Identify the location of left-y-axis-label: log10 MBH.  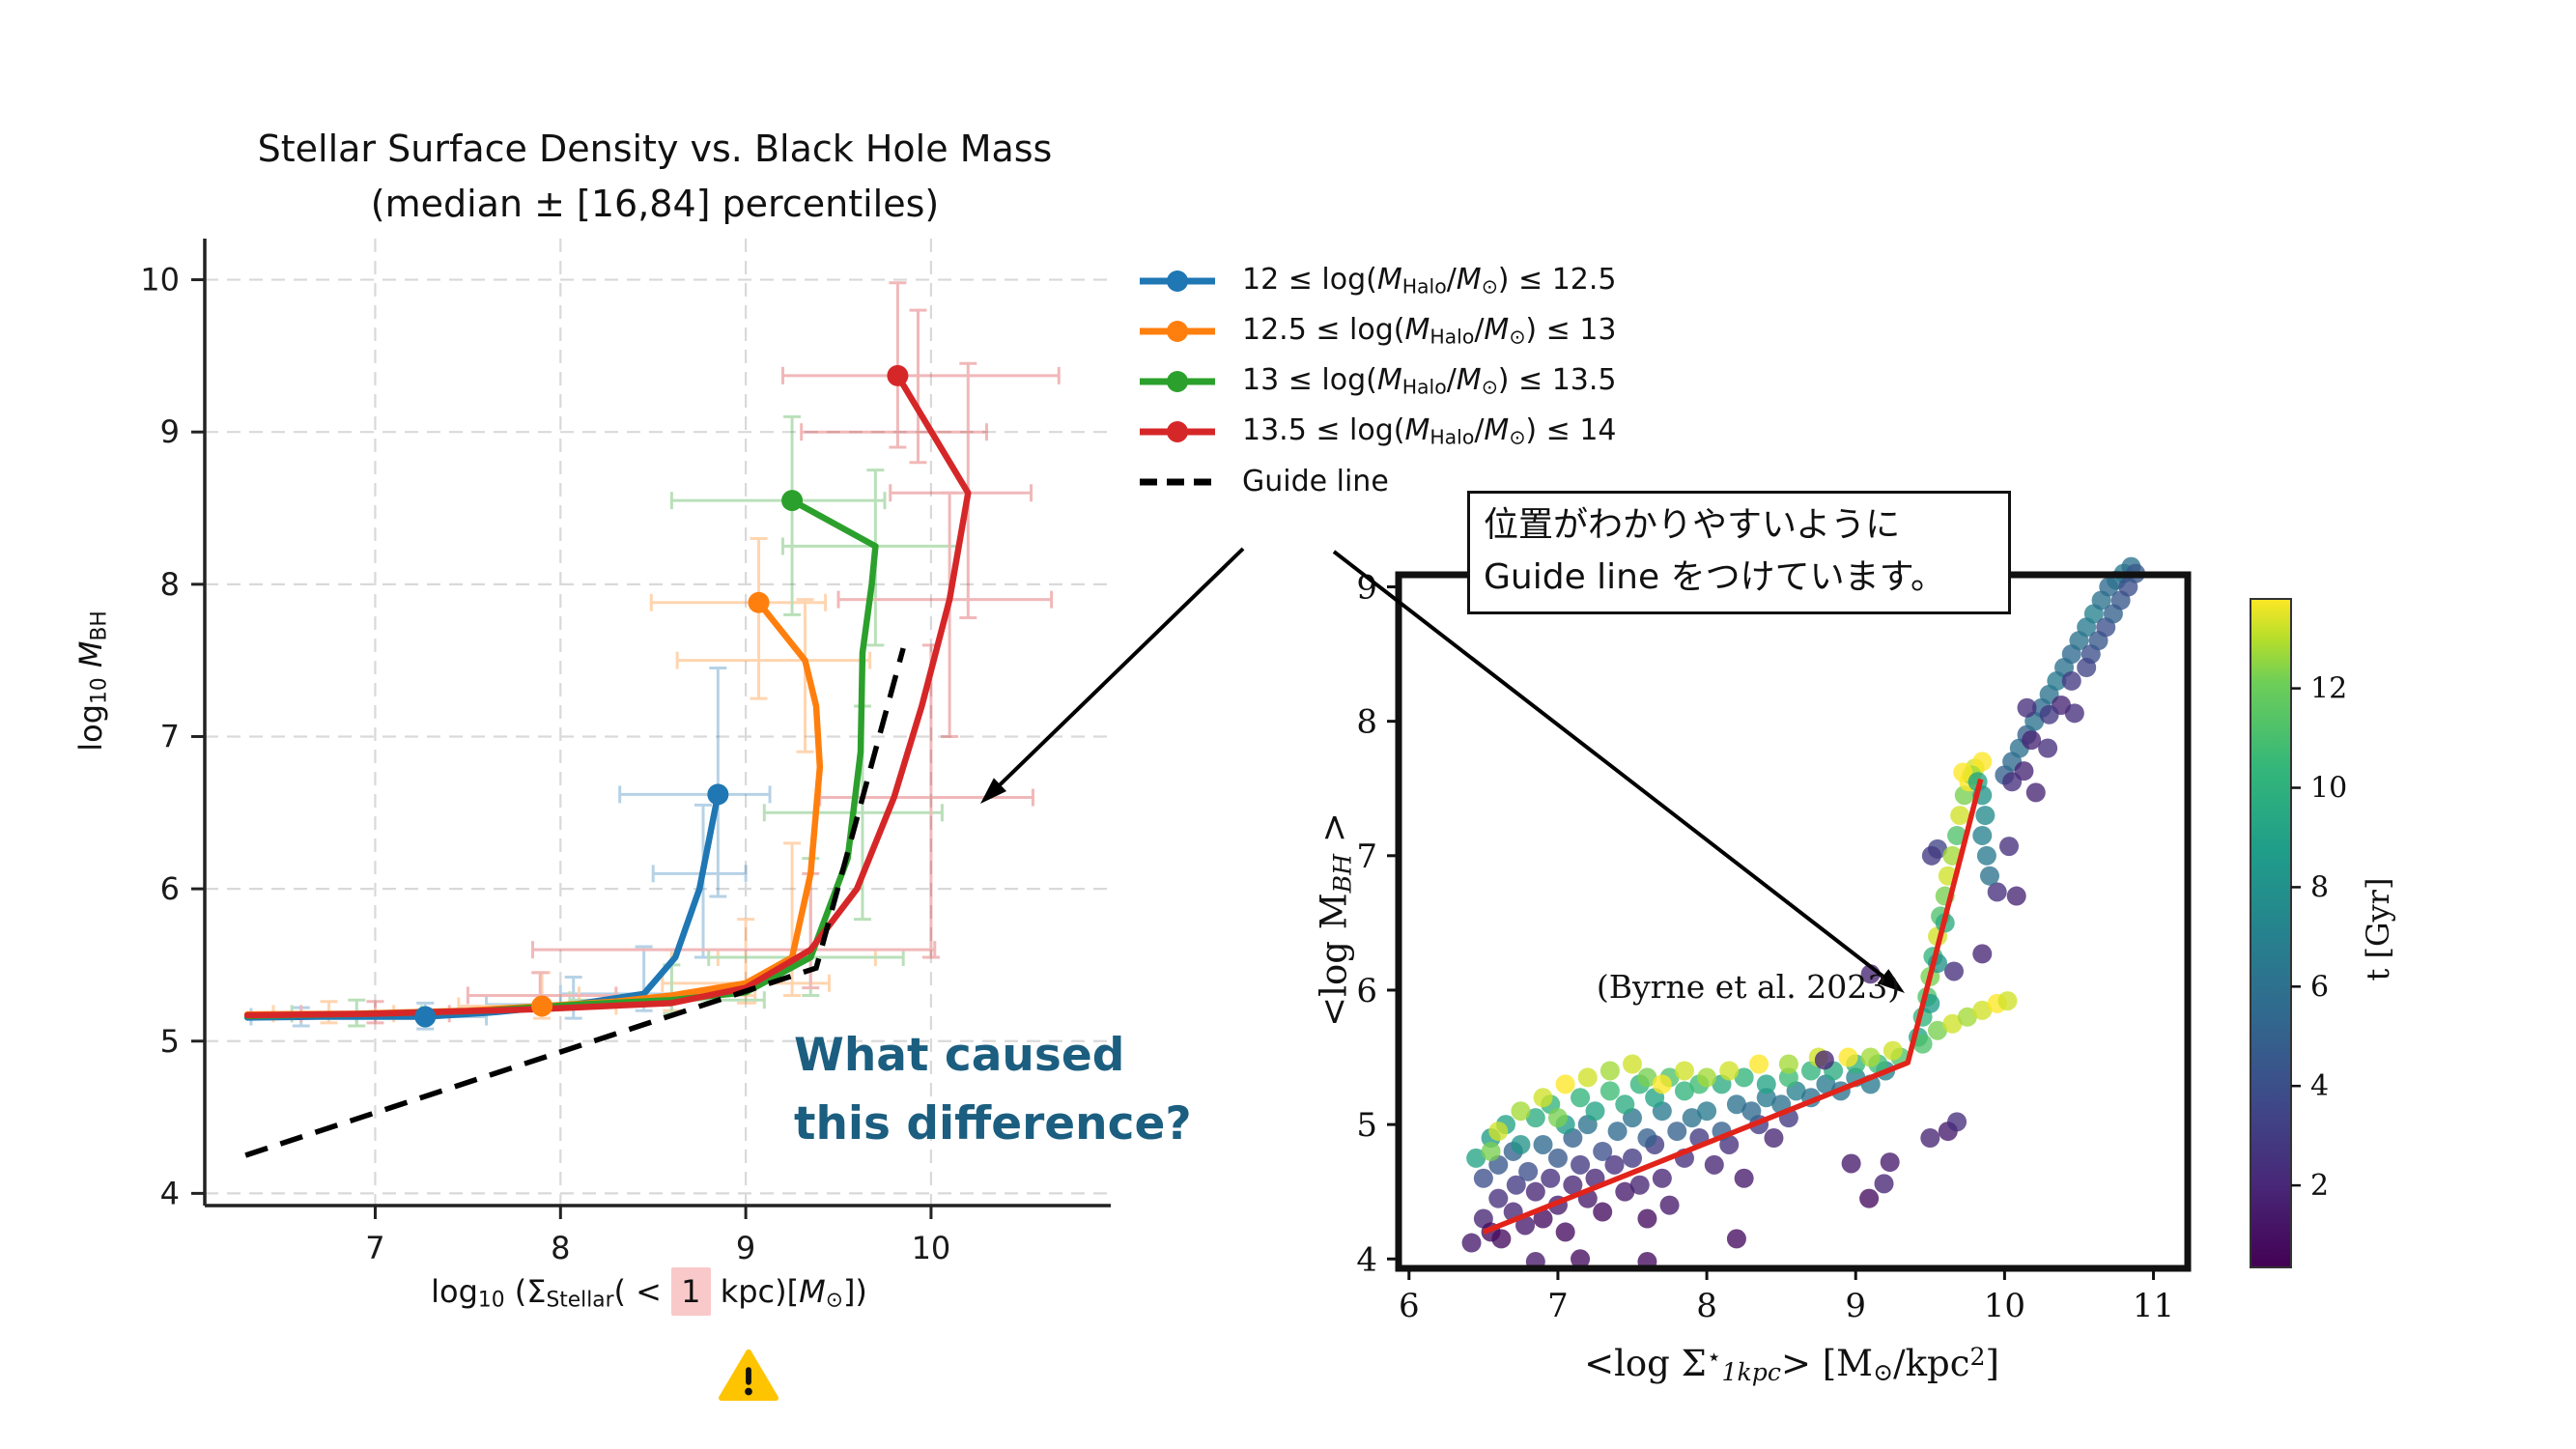
(92, 681).